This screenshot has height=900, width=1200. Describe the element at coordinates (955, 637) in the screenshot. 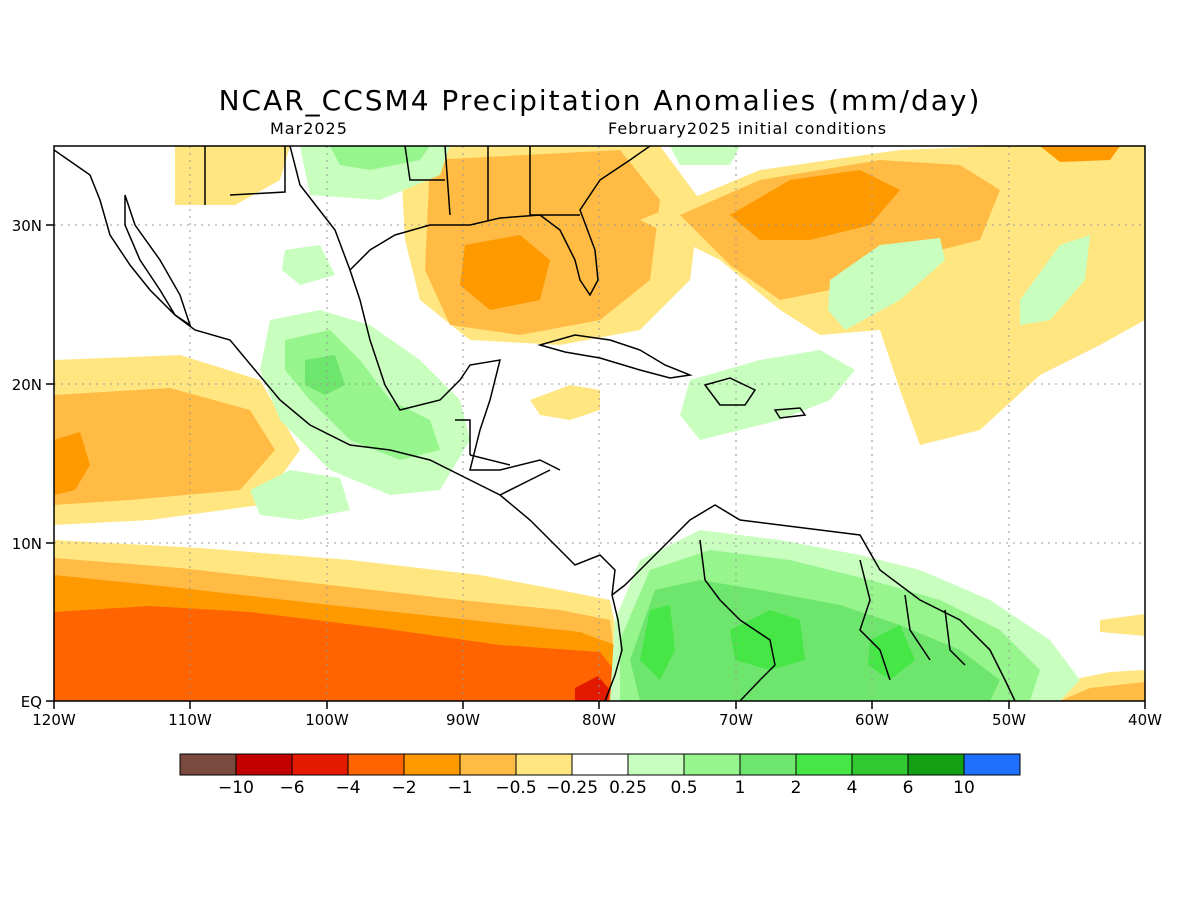

I see `suriname-french-guiana-border` at that location.